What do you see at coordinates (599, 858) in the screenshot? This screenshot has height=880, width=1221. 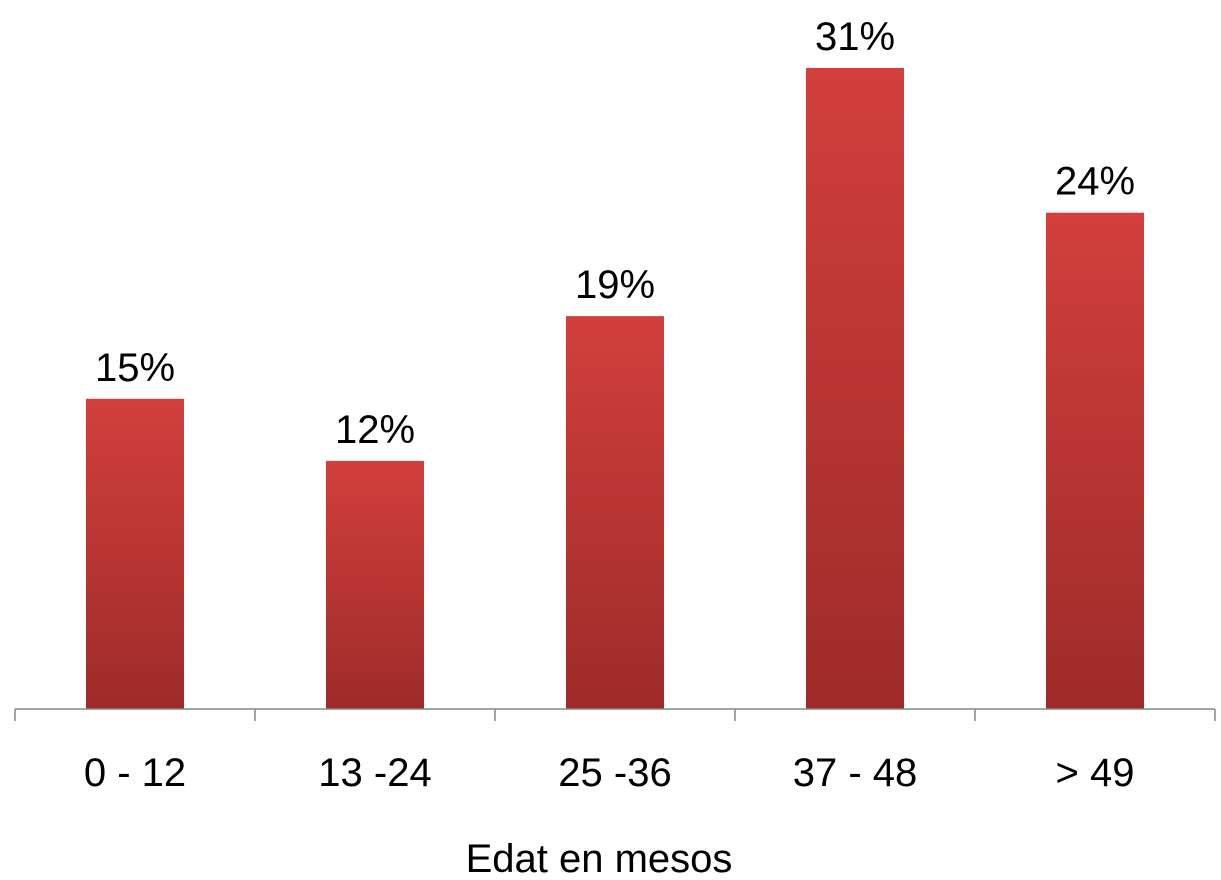 I see `x-axis-title: Edat en mesos` at bounding box center [599, 858].